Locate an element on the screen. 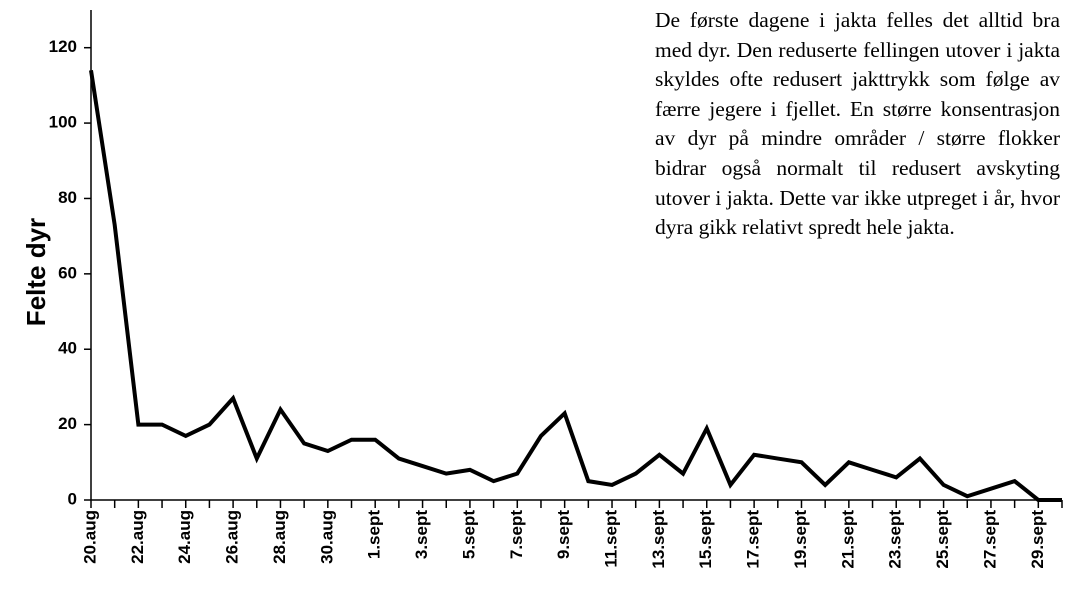 This screenshot has width=1065, height=610. y-tick-label: 20 is located at coordinates (67, 423).